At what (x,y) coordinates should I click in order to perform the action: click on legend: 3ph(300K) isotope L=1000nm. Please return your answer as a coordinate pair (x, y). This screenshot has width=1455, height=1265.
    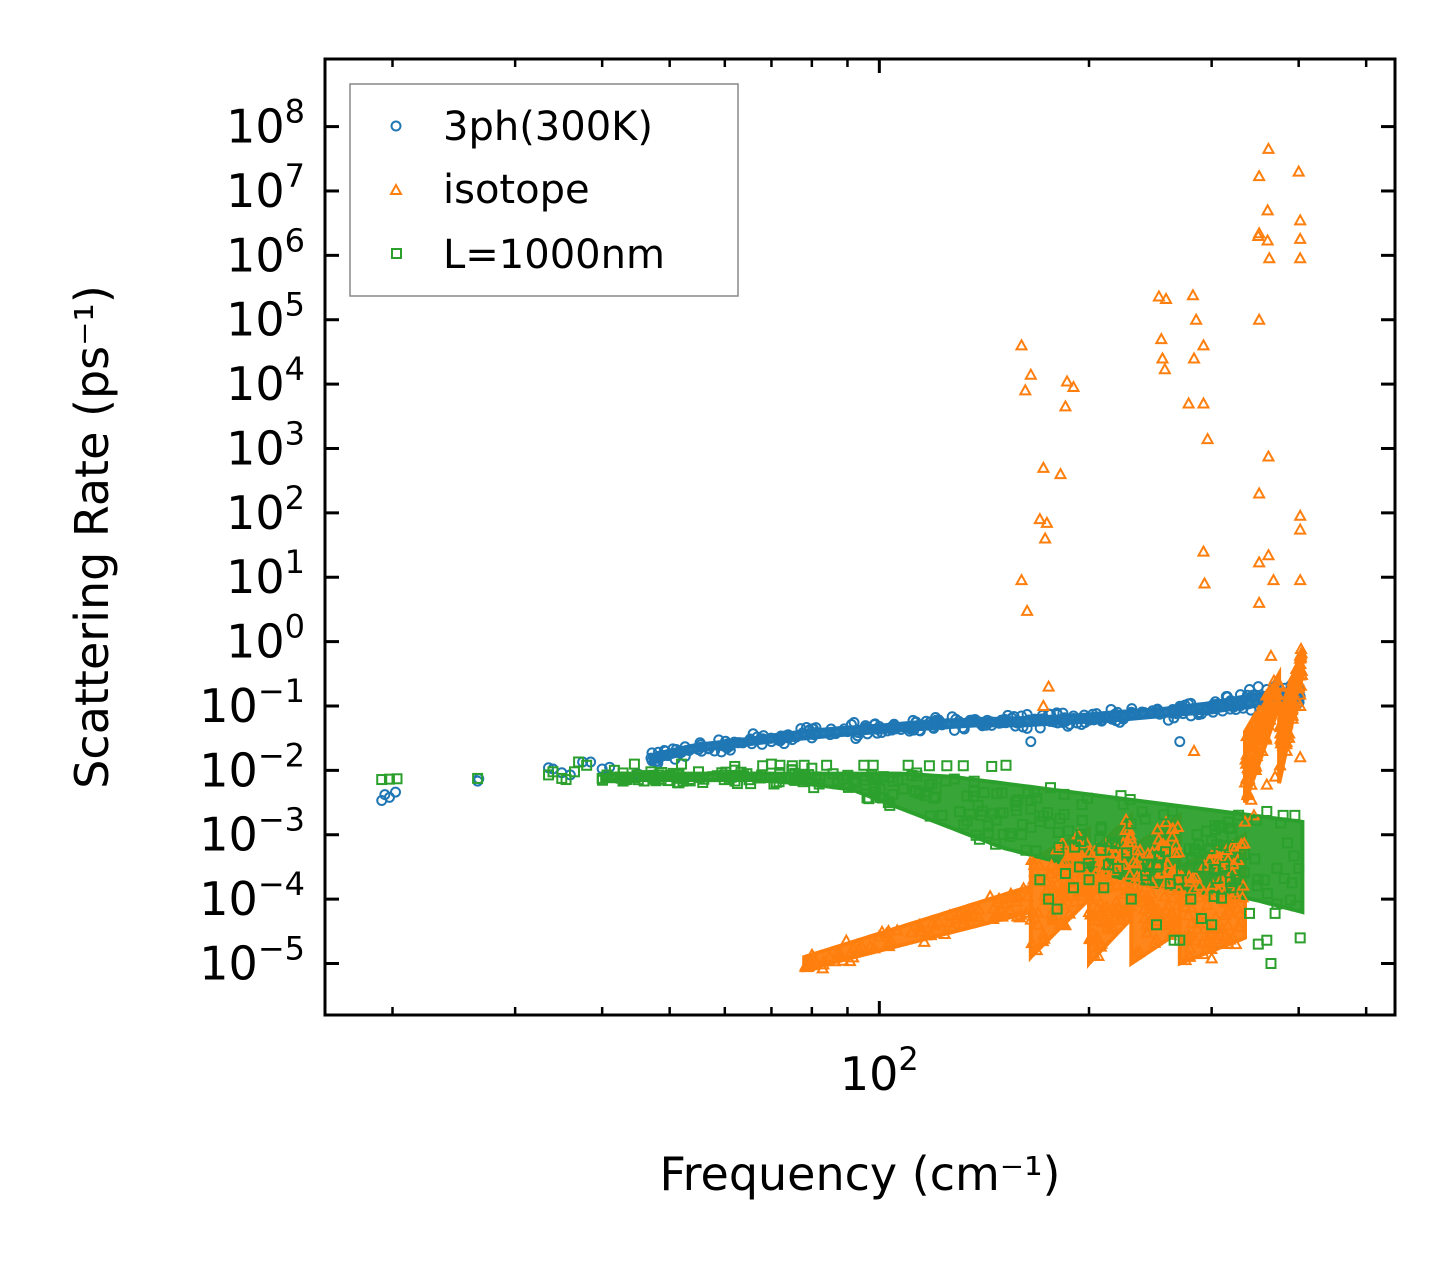
    Looking at the image, I should click on (544, 190).